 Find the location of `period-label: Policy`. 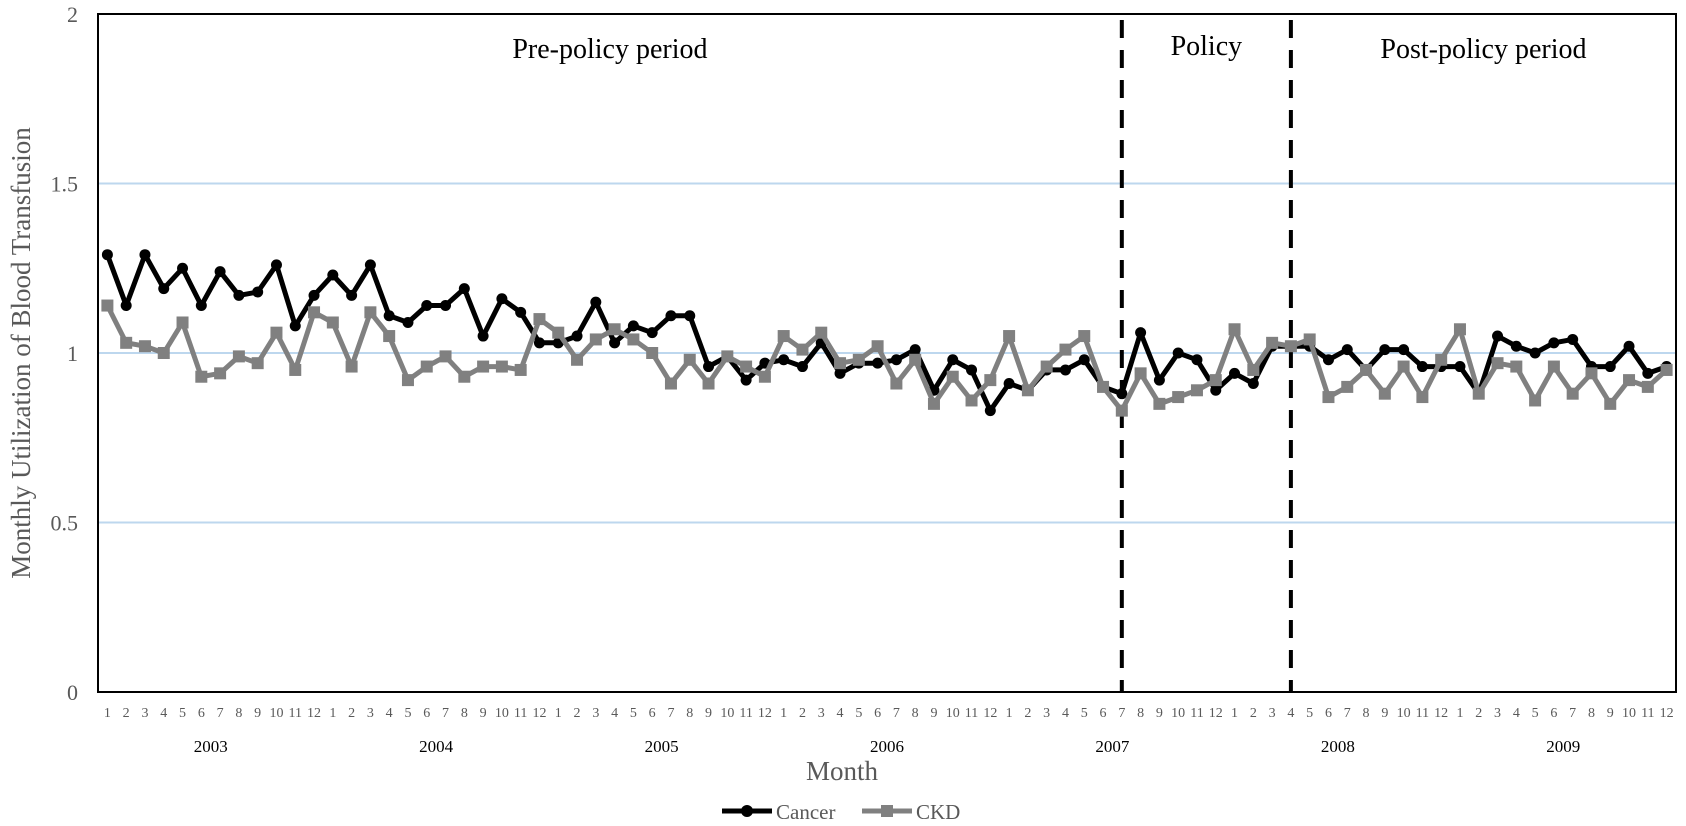

period-label: Policy is located at coordinates (1207, 46).